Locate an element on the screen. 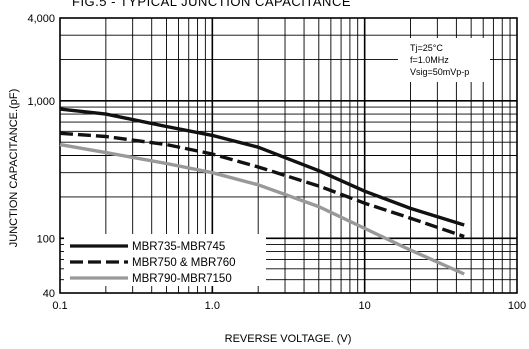 The width and height of the screenshot is (529, 349). x-tick-label: 100 is located at coordinates (517, 306).